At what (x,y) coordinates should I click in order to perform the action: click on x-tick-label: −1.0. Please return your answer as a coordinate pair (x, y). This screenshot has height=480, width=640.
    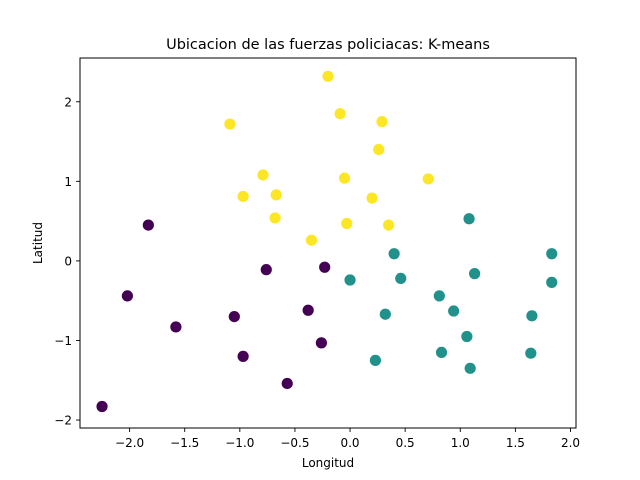
    Looking at the image, I should click on (239, 443).